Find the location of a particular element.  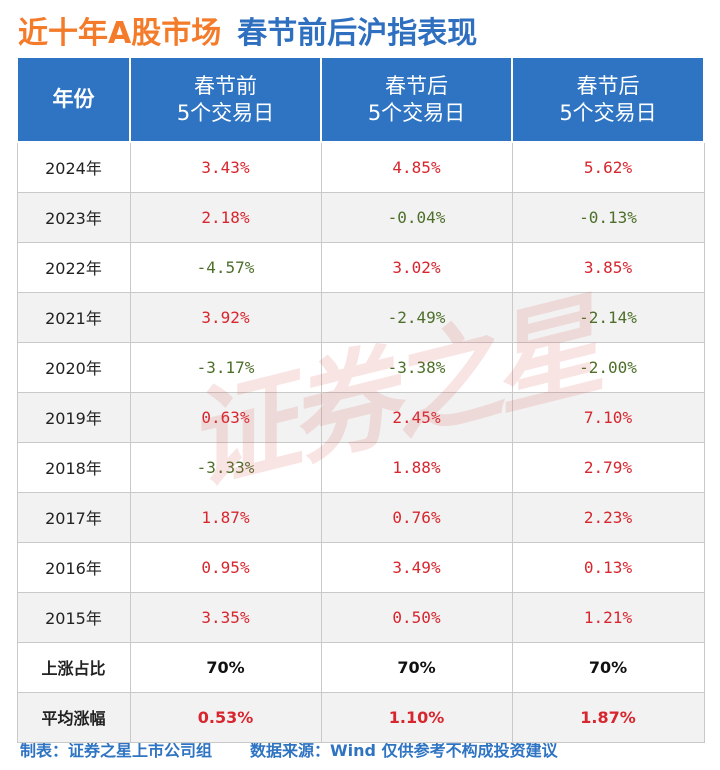

value-cell: -0.13% is located at coordinates (608, 217).